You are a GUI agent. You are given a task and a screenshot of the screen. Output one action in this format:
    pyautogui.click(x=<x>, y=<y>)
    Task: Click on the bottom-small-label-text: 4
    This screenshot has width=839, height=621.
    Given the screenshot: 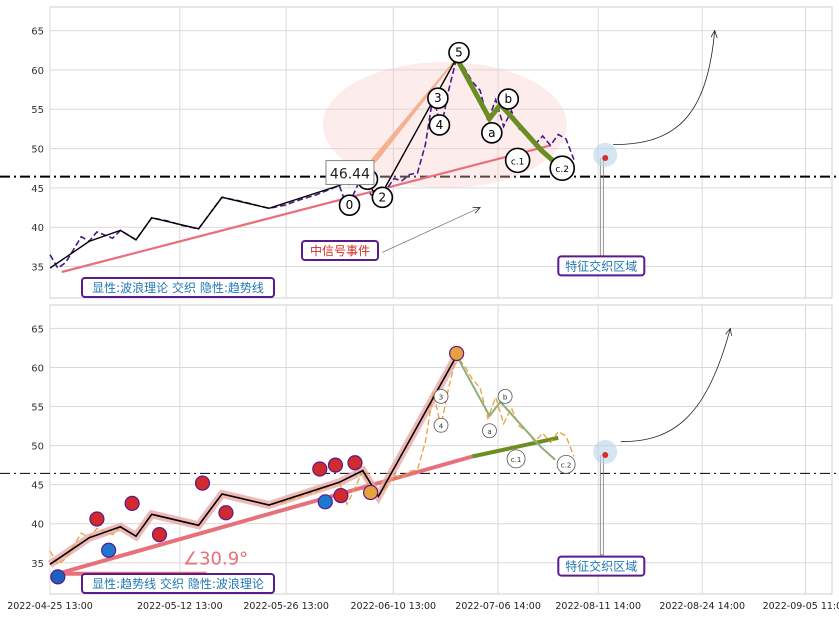 What is the action you would take?
    pyautogui.click(x=441, y=426)
    